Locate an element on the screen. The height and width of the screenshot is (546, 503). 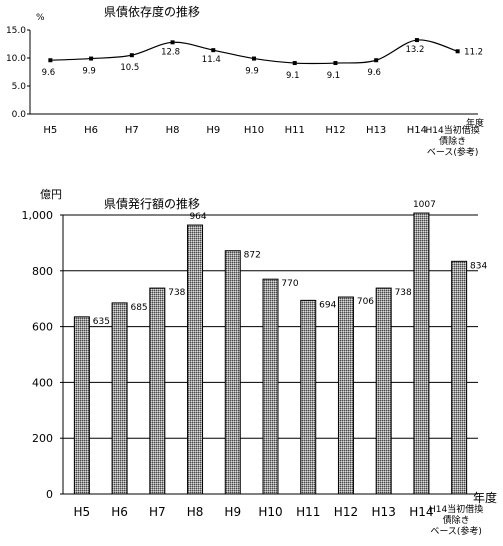
line-chart-x-tick-label: H14 is located at coordinates (417, 130).